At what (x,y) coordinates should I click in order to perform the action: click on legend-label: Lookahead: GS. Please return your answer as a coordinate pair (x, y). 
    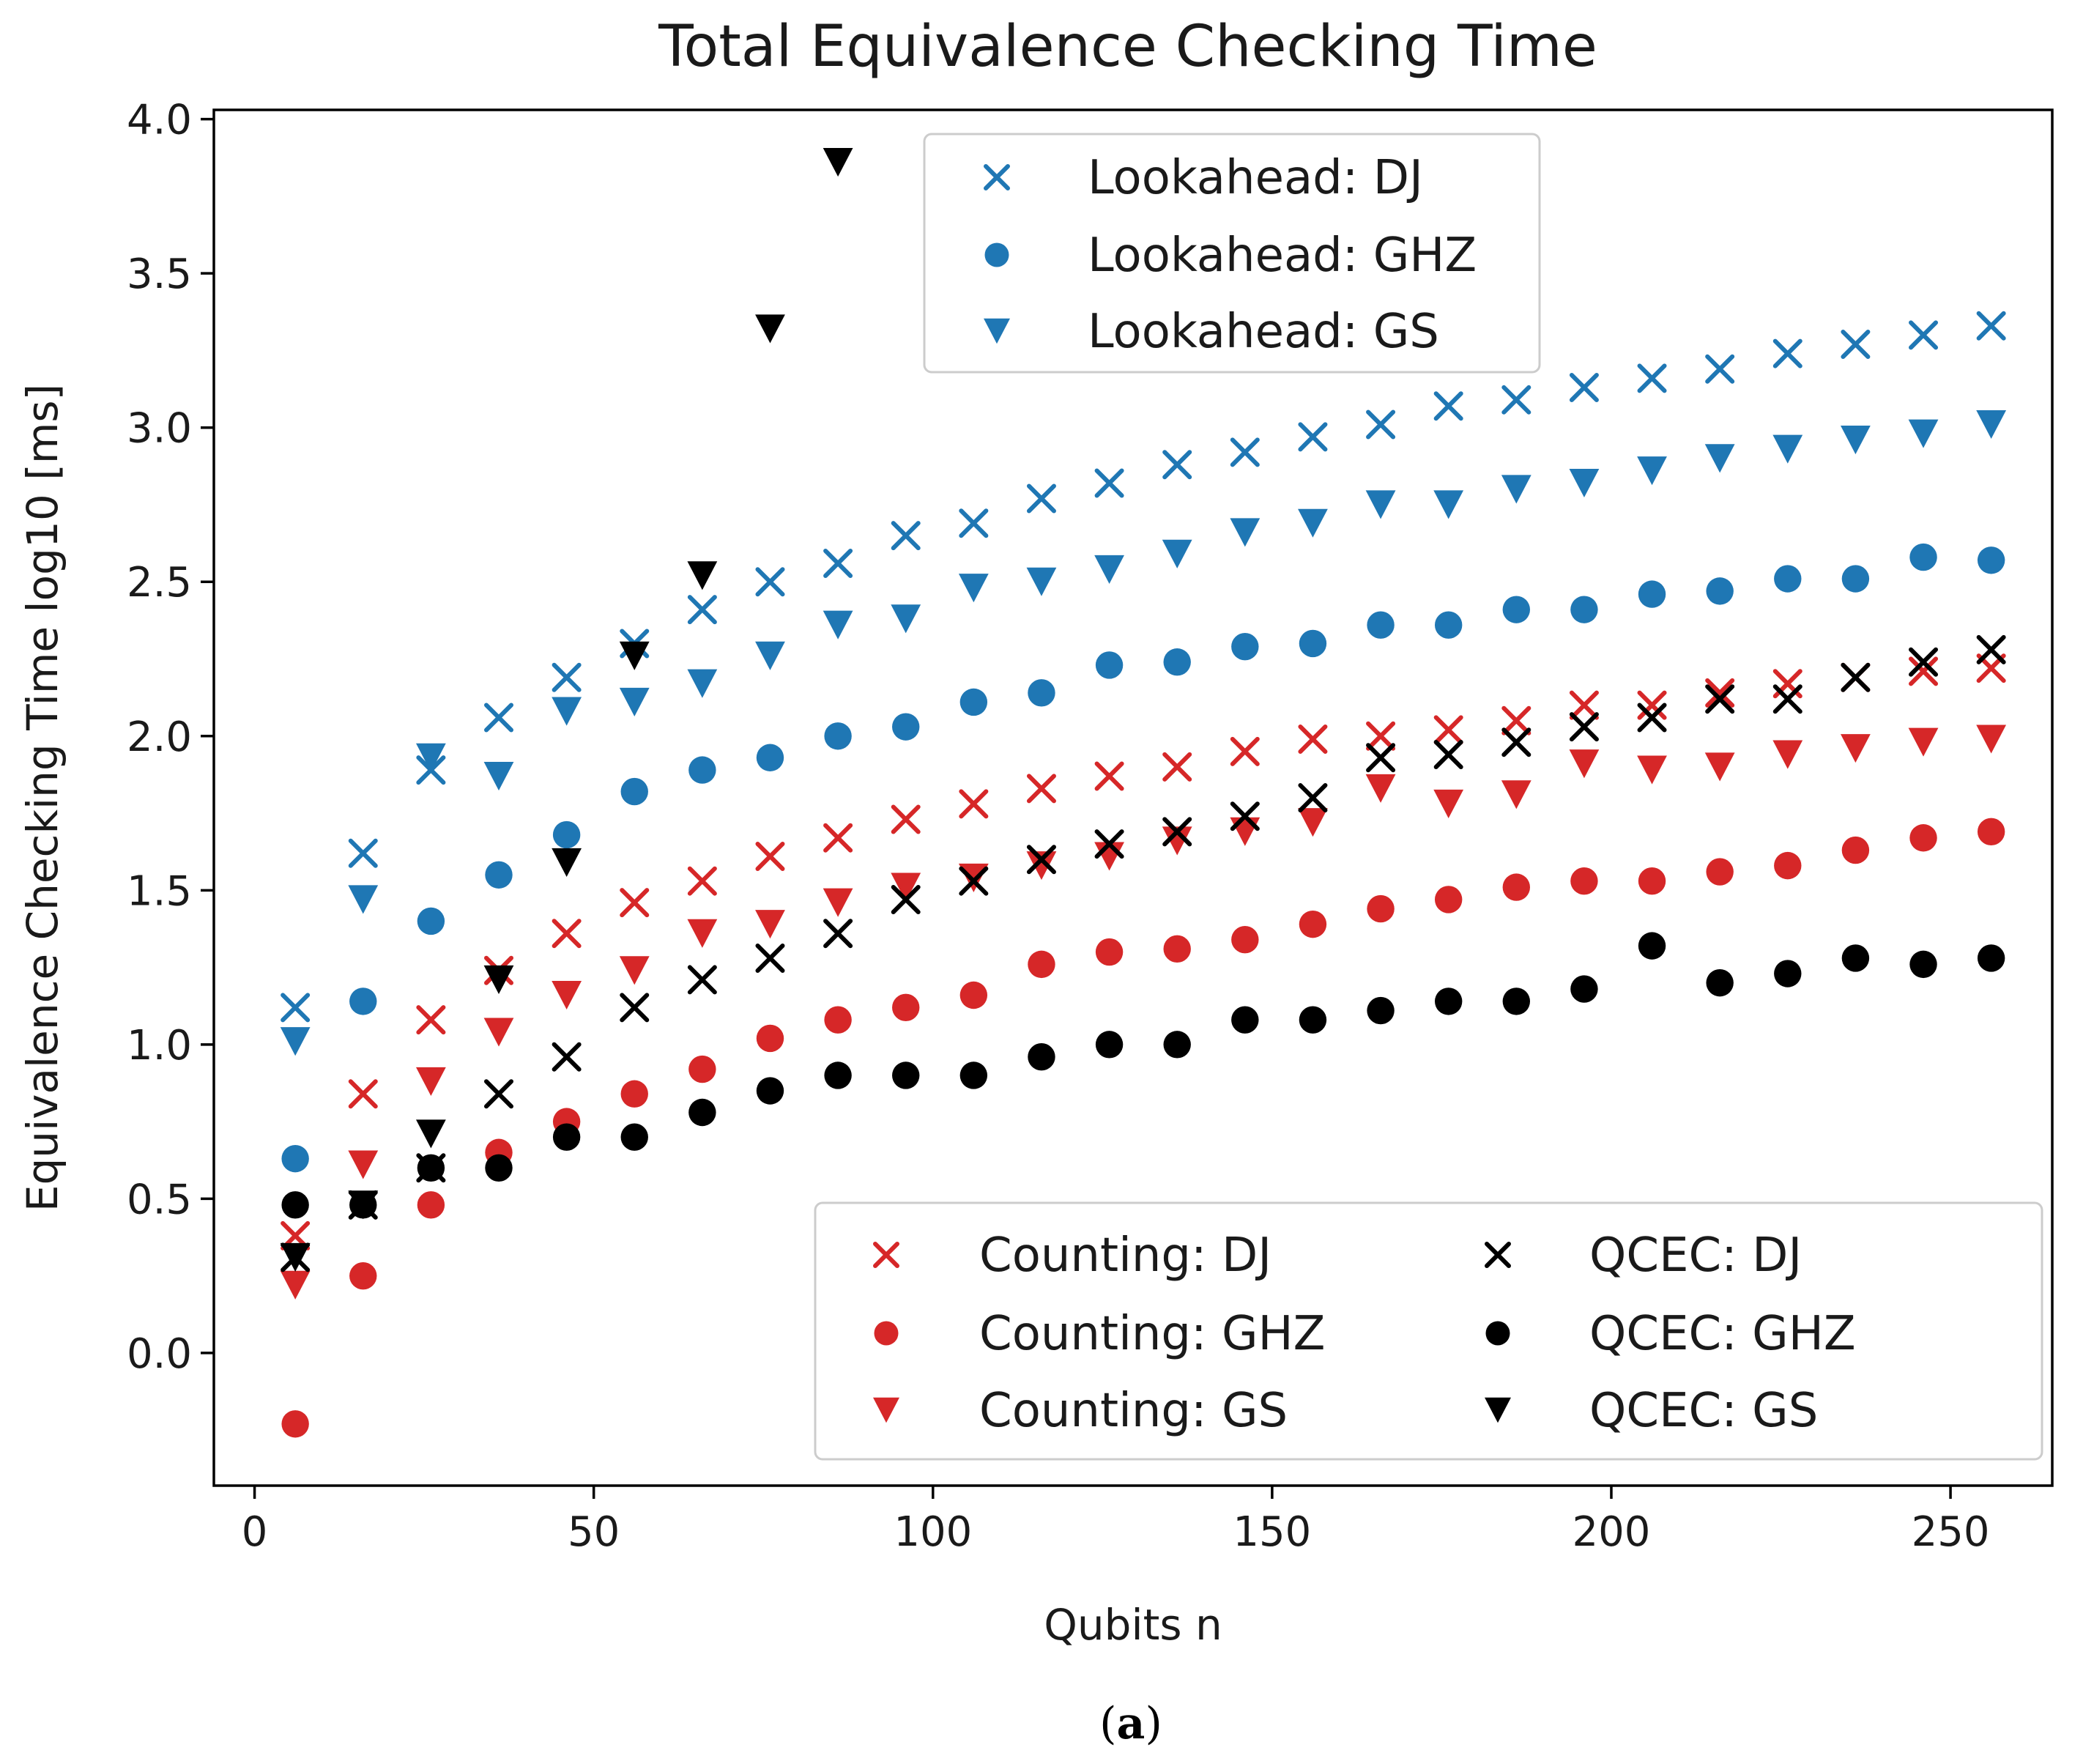
    Looking at the image, I should click on (1263, 332).